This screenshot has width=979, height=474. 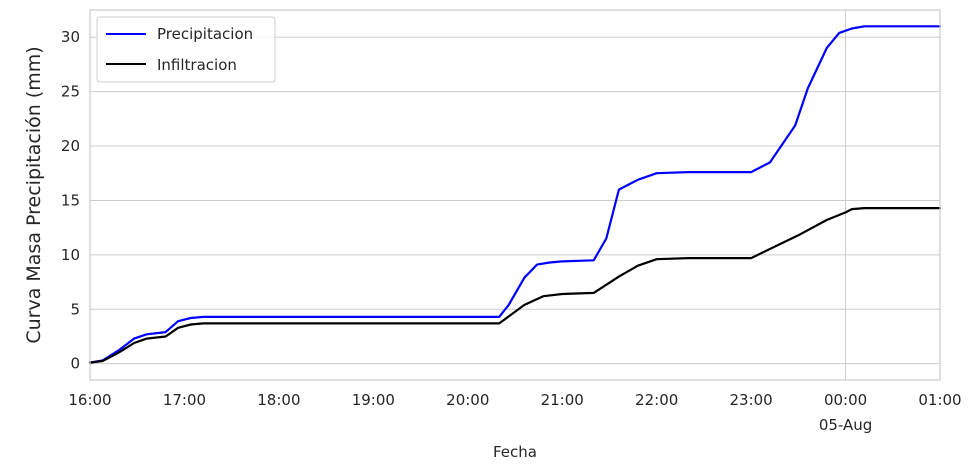 I want to click on x-tick-label: 17:00, so click(x=184, y=400).